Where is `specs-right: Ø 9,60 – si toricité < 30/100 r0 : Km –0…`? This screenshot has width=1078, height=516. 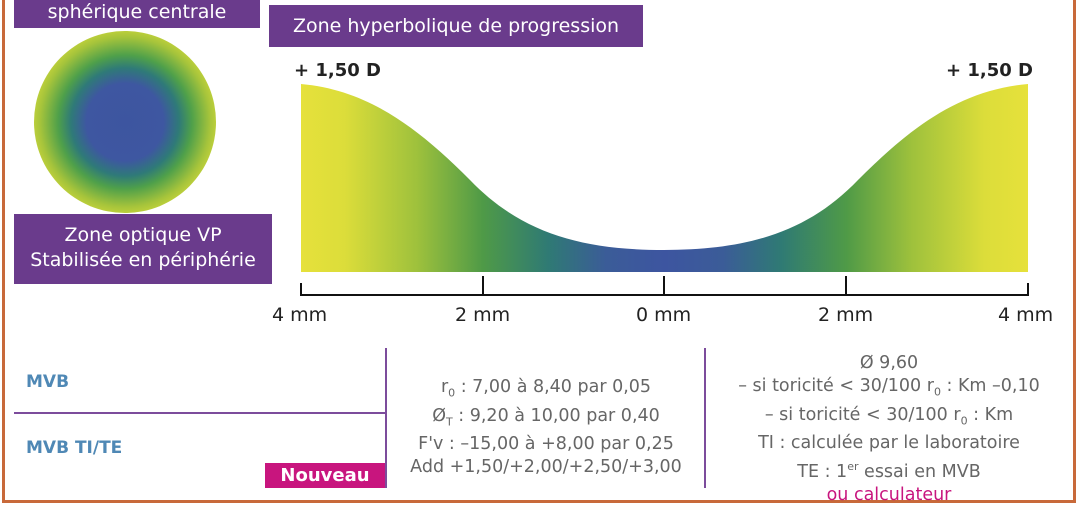 specs-right: Ø 9,60 – si toricité < 30/100 r0 : Km –0… is located at coordinates (889, 429).